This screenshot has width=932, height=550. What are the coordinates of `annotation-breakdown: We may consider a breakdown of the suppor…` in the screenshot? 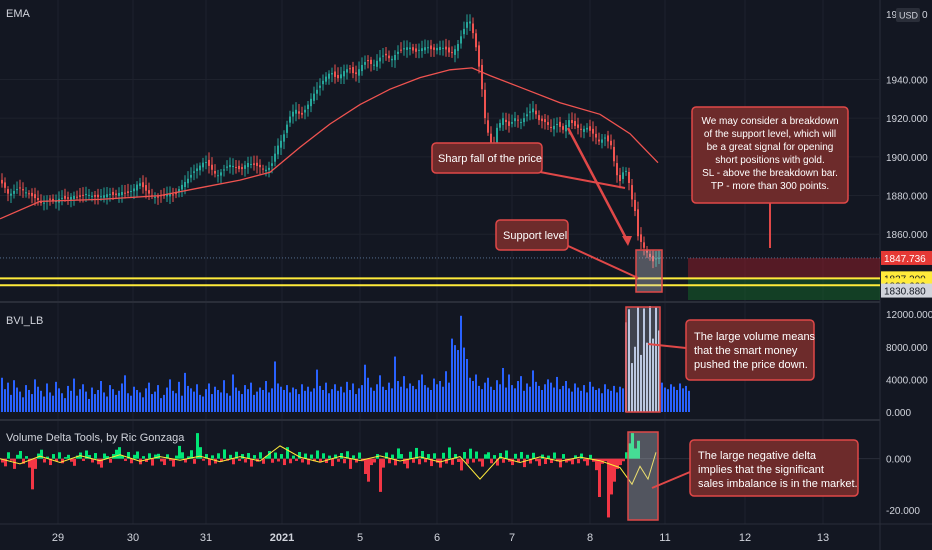 It's located at (770, 155).